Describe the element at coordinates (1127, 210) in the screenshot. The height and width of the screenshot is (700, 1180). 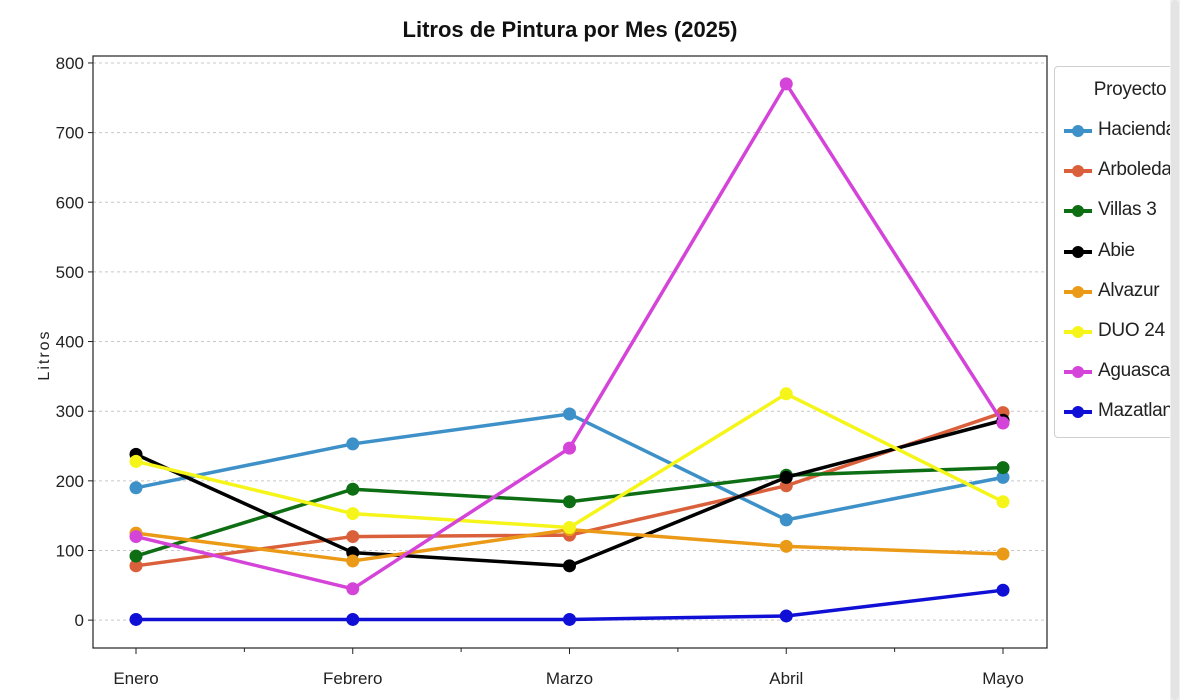
I see `legend-label: Villas 3` at that location.